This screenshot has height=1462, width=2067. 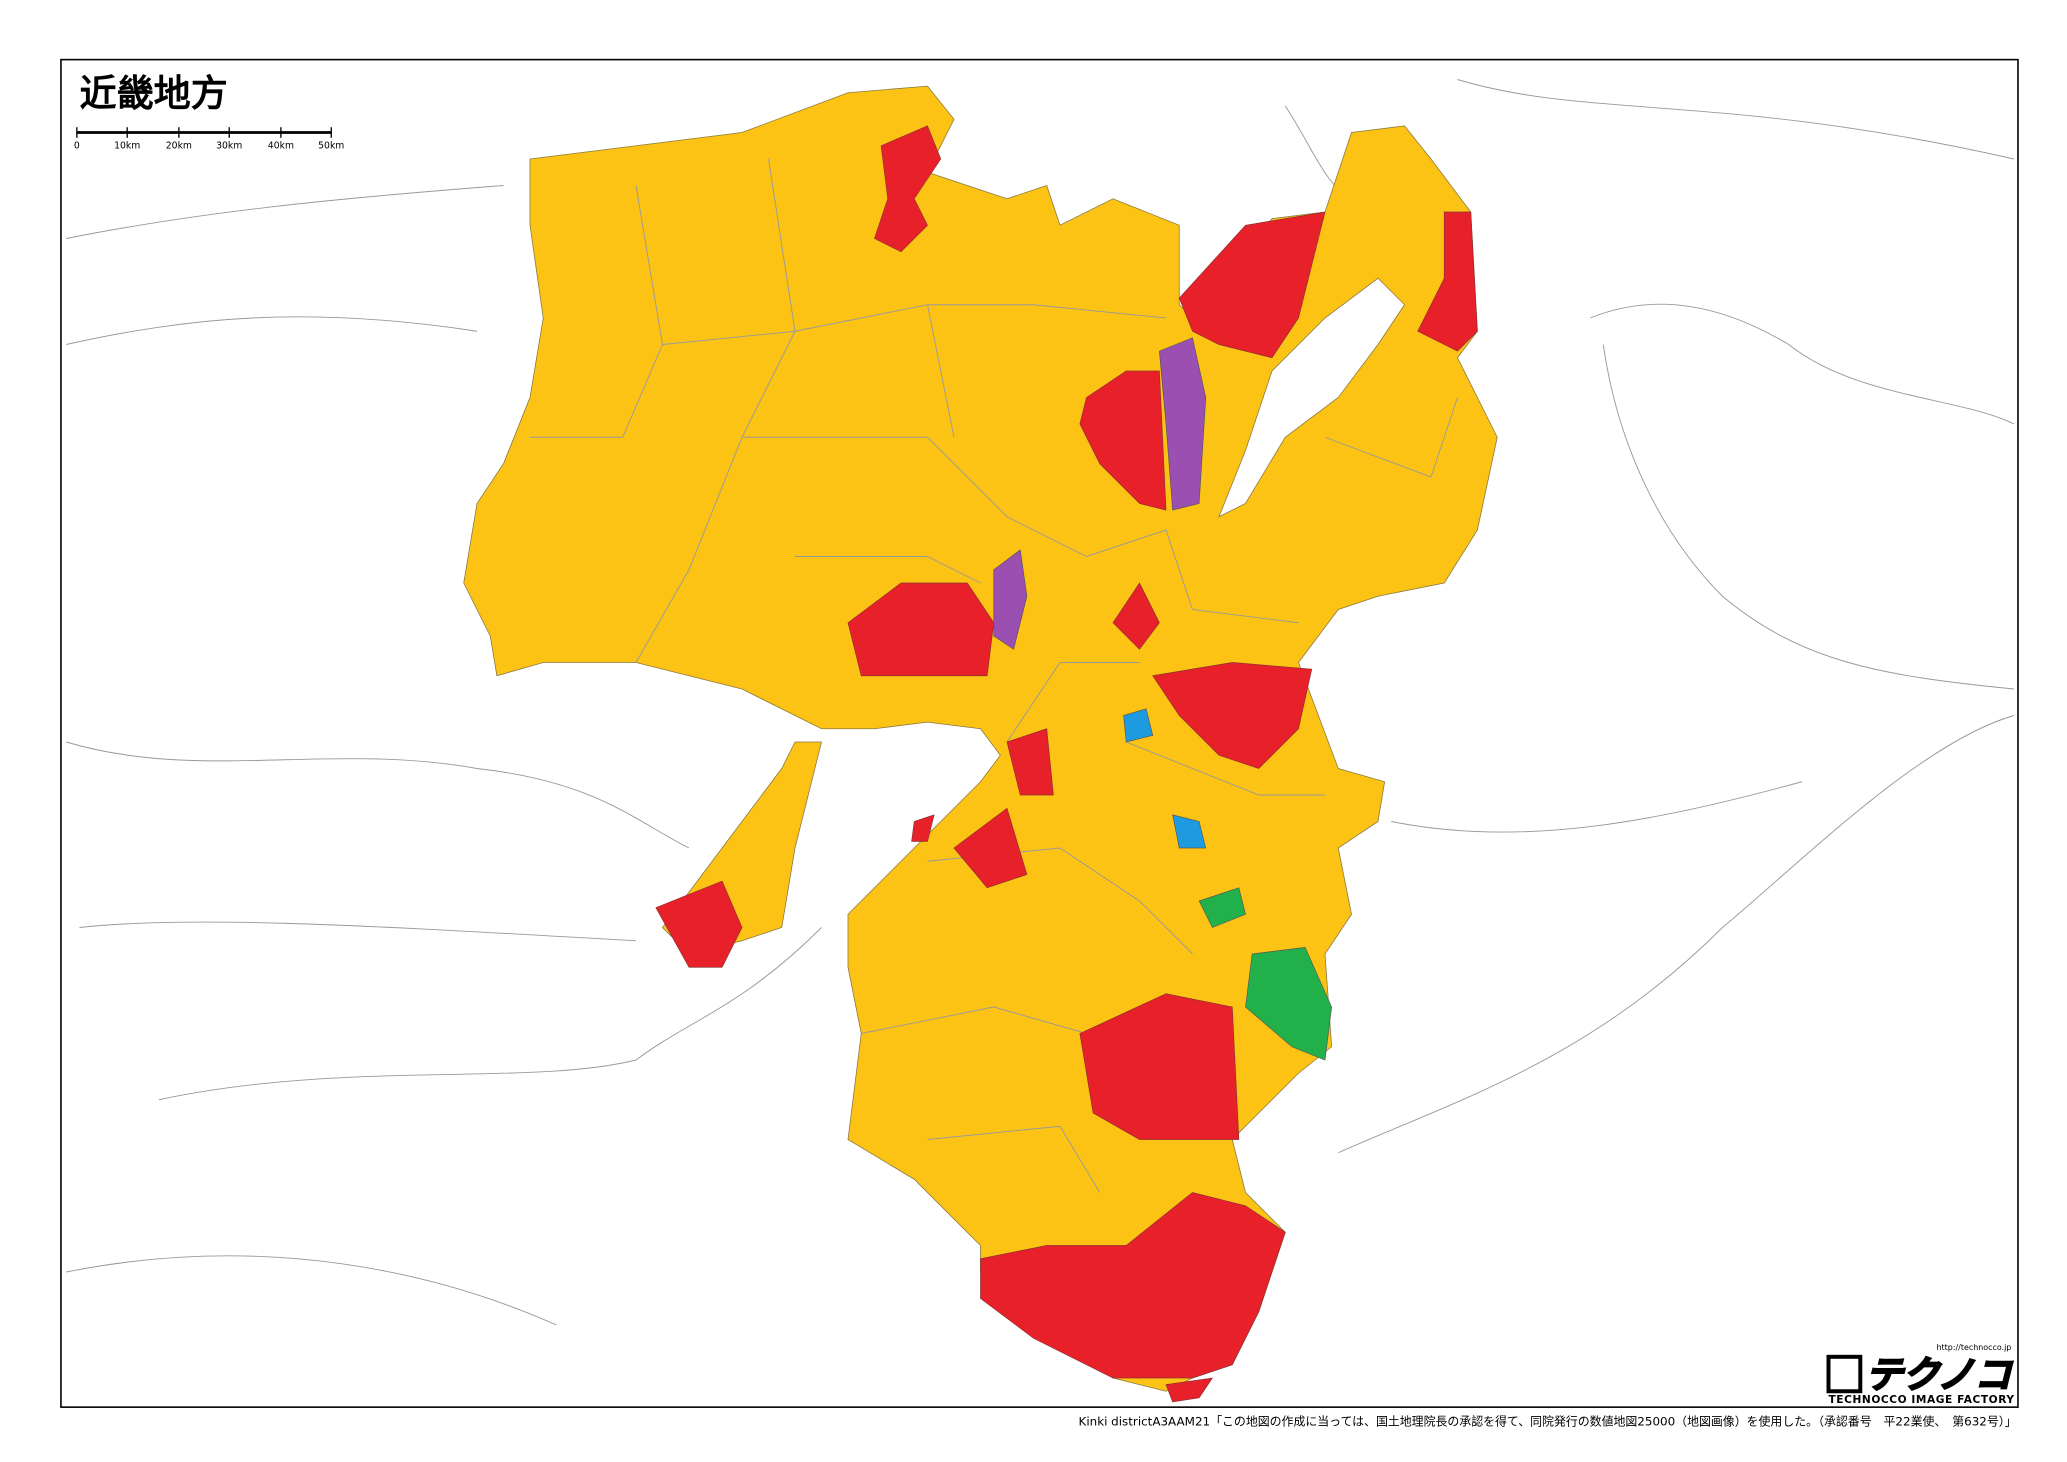 I want to click on scale-label: 0, so click(x=77, y=145).